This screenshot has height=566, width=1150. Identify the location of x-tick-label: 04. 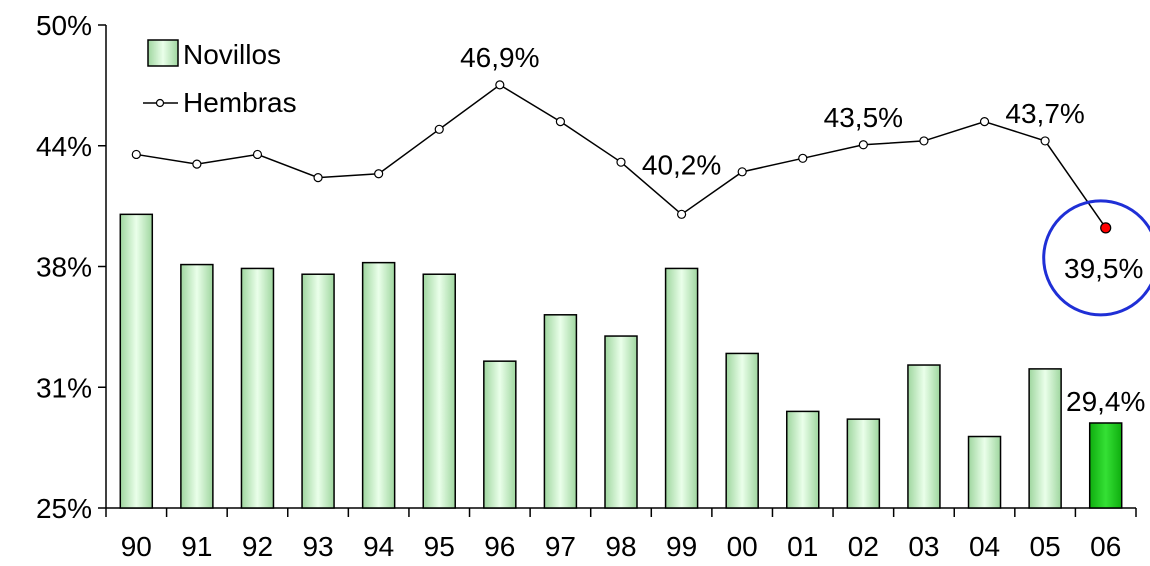
(984, 546).